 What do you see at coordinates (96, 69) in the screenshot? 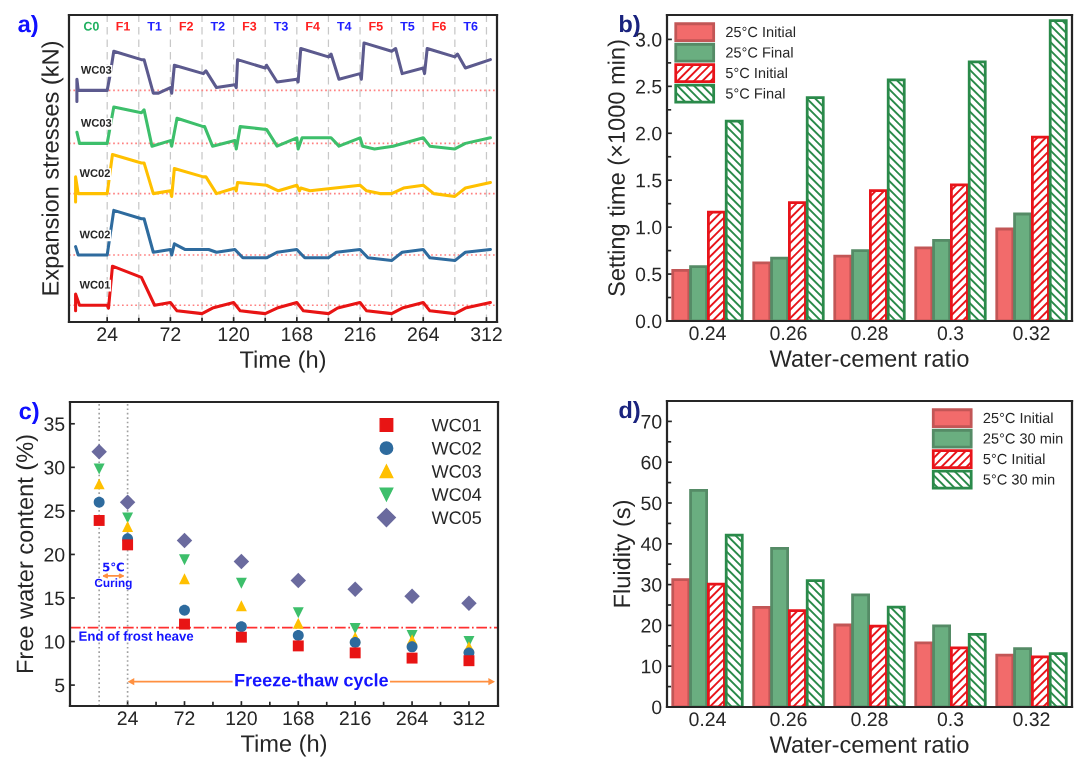
I see `series-label: WC03` at bounding box center [96, 69].